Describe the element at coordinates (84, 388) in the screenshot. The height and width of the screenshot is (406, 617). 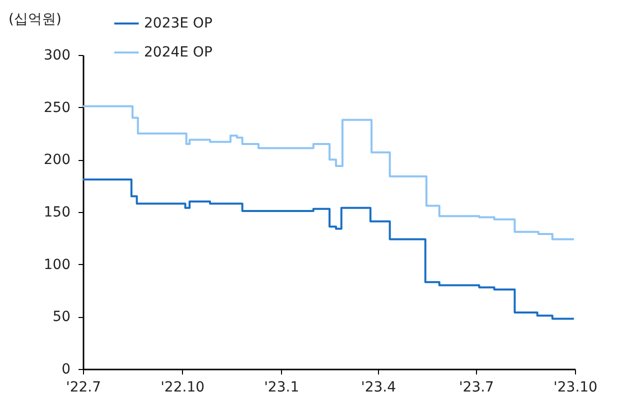
I see `x-tick-label: '22.7` at that location.